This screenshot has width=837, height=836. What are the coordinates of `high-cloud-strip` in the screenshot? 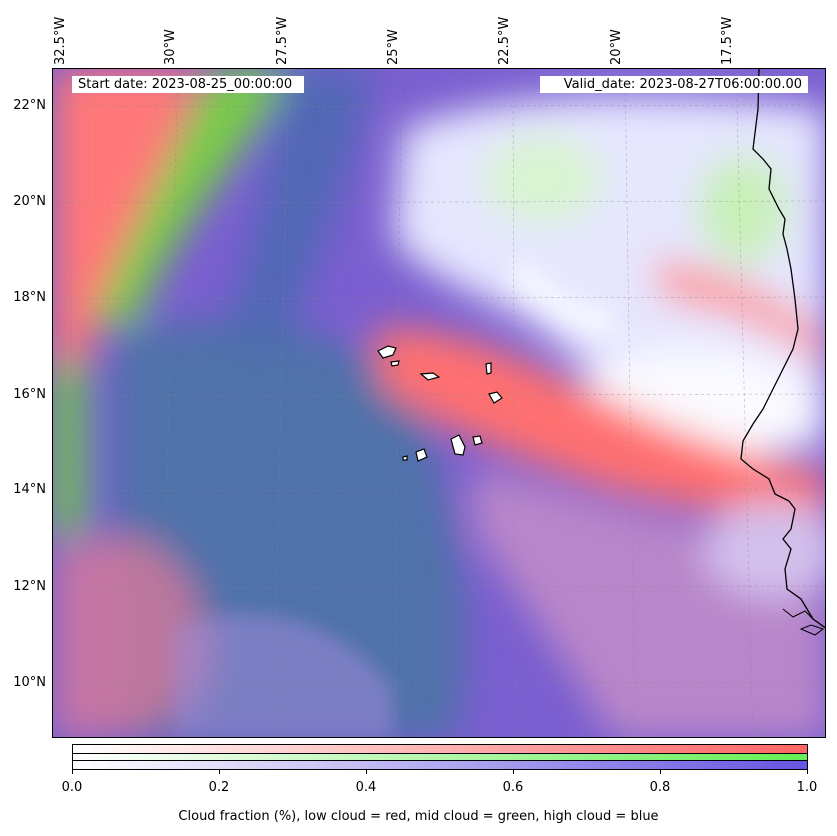 It's located at (298, 209).